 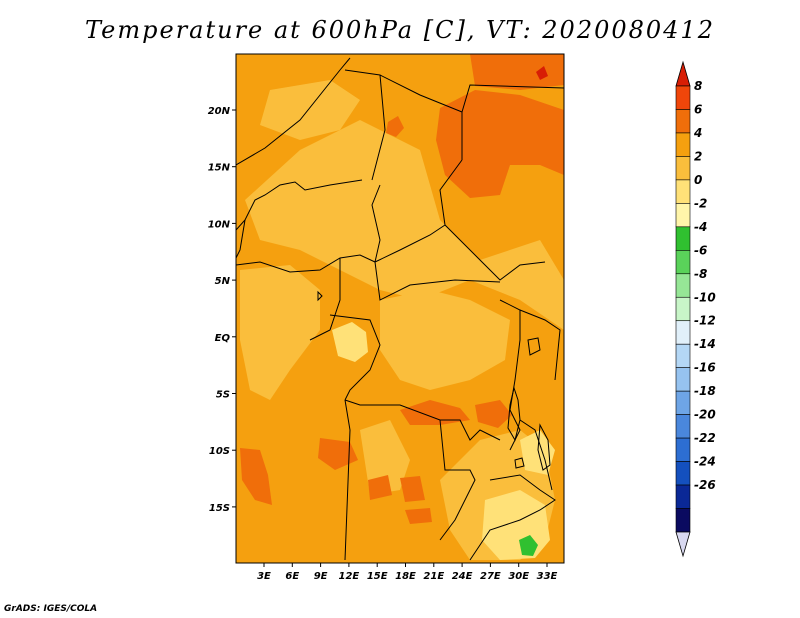 What do you see at coordinates (698, 109) in the screenshot?
I see `colorbar-label: 6` at bounding box center [698, 109].